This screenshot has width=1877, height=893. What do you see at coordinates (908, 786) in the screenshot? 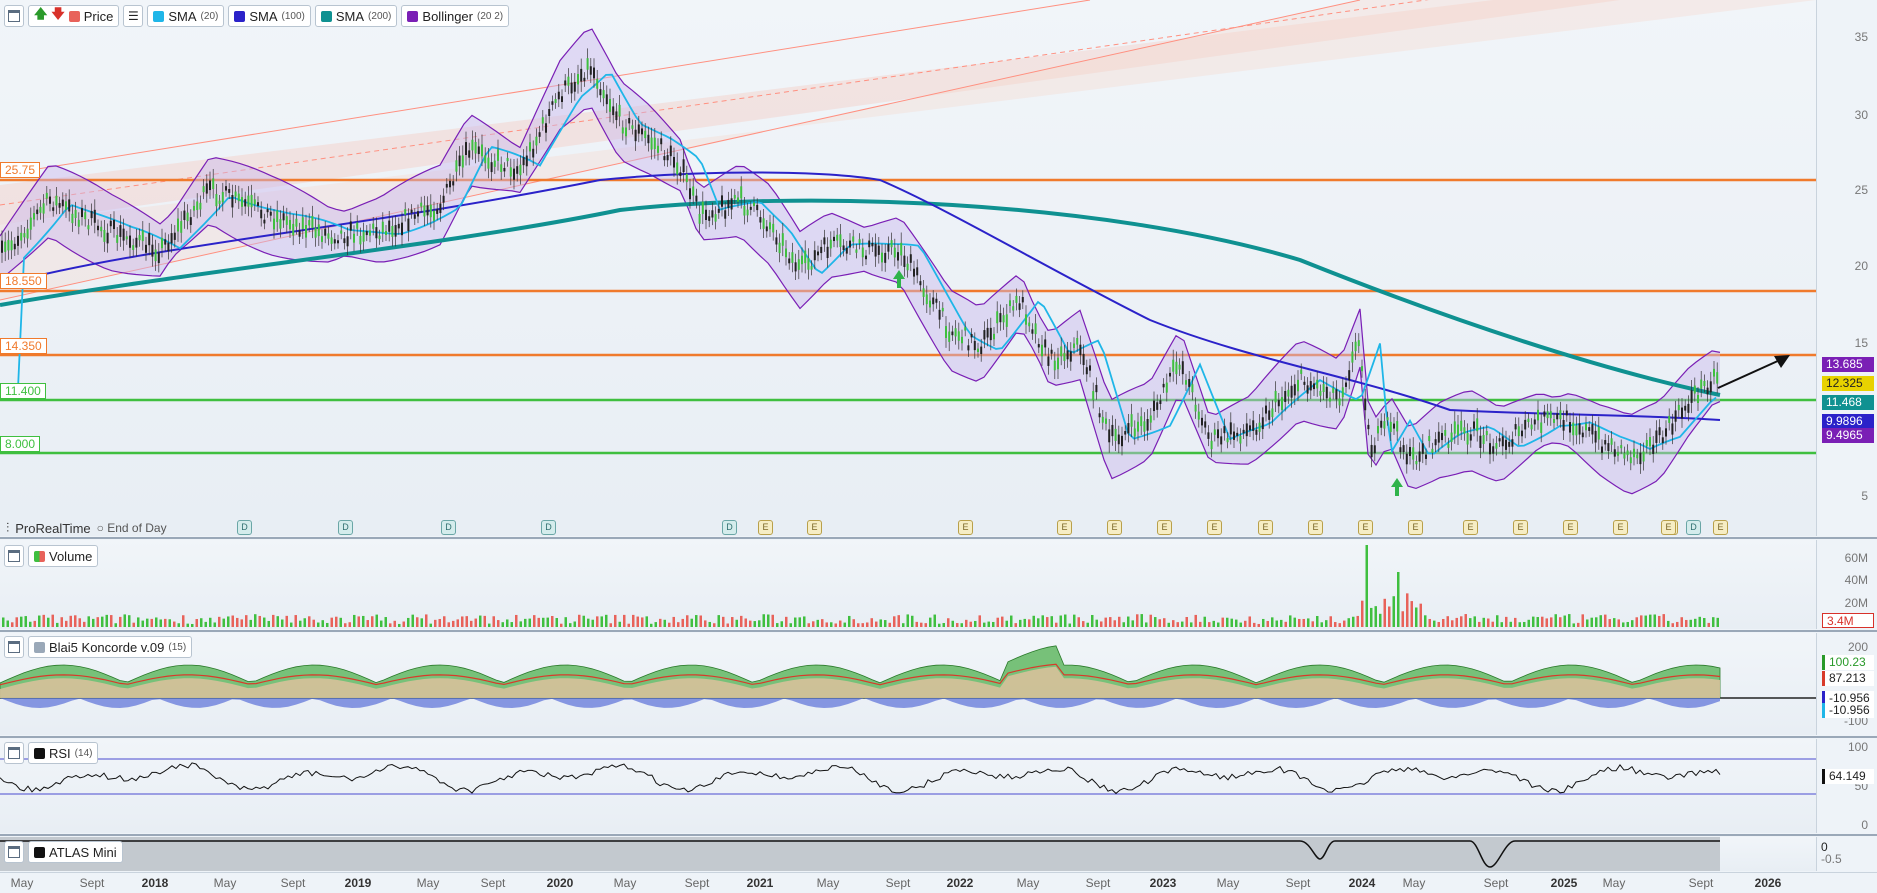
I see `rsi-plot` at bounding box center [908, 786].